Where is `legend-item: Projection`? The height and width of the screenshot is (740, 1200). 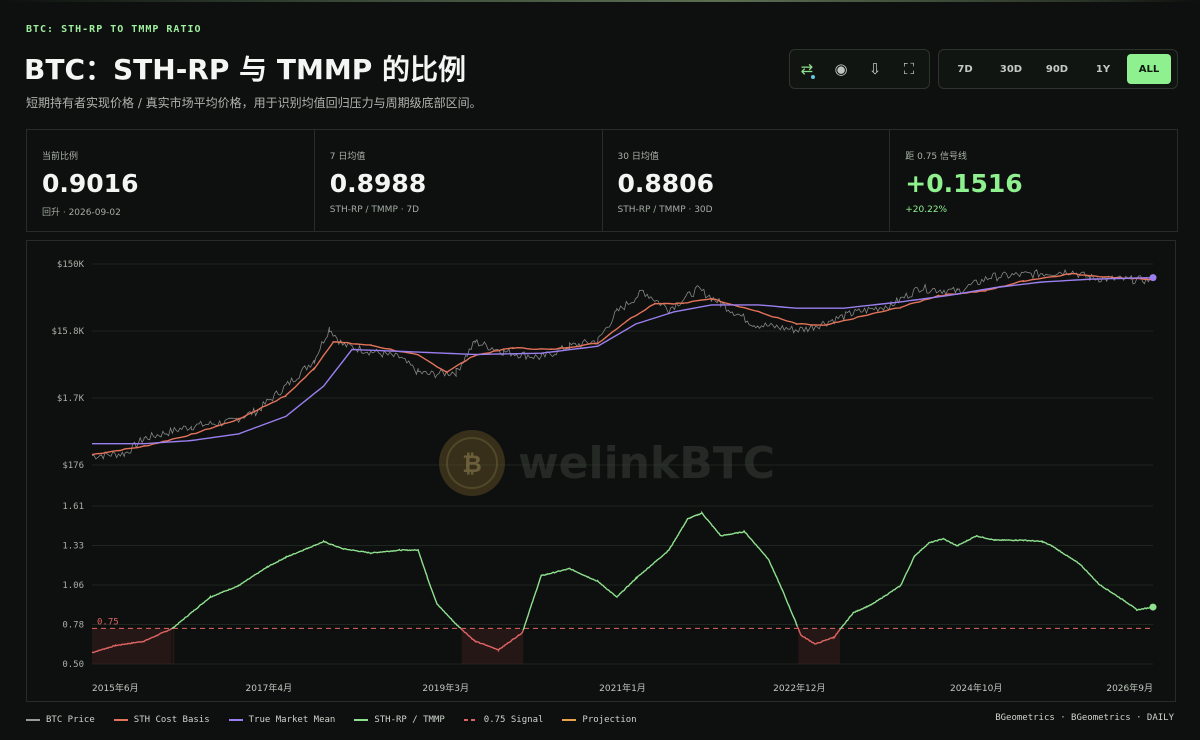 legend-item: Projection is located at coordinates (599, 720).